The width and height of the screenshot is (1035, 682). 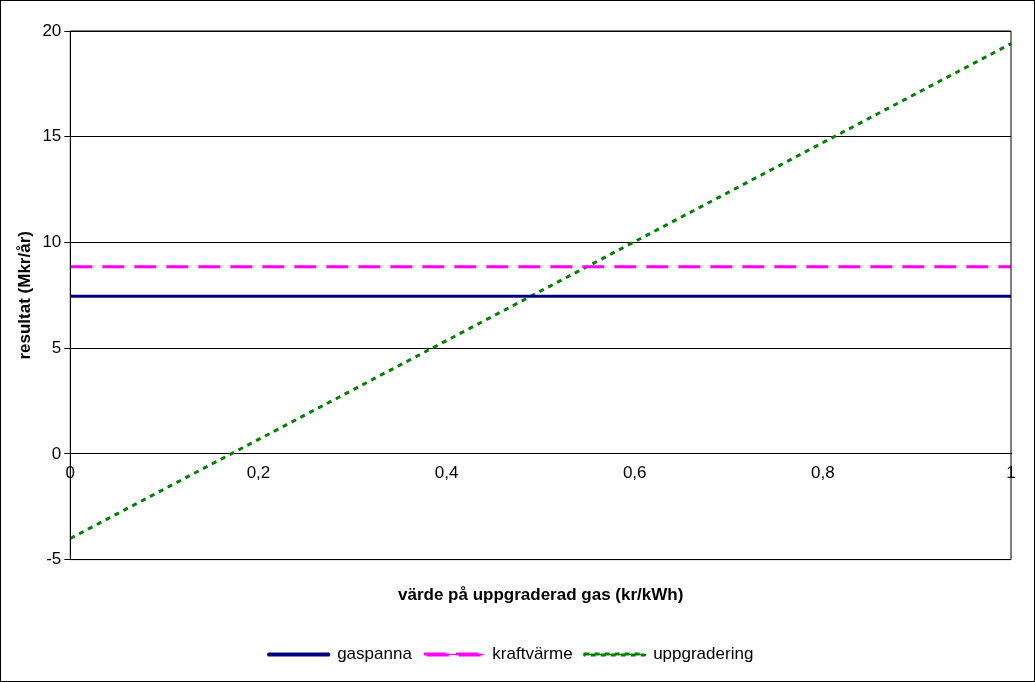 I want to click on legend-label: kraftvärme, so click(x=532, y=654).